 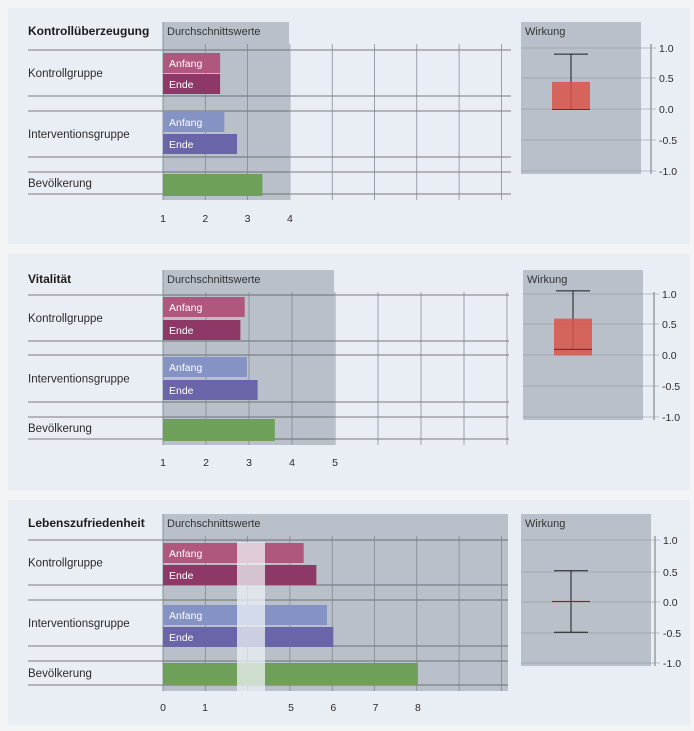 I want to click on axis-break-band, so click(x=251, y=616).